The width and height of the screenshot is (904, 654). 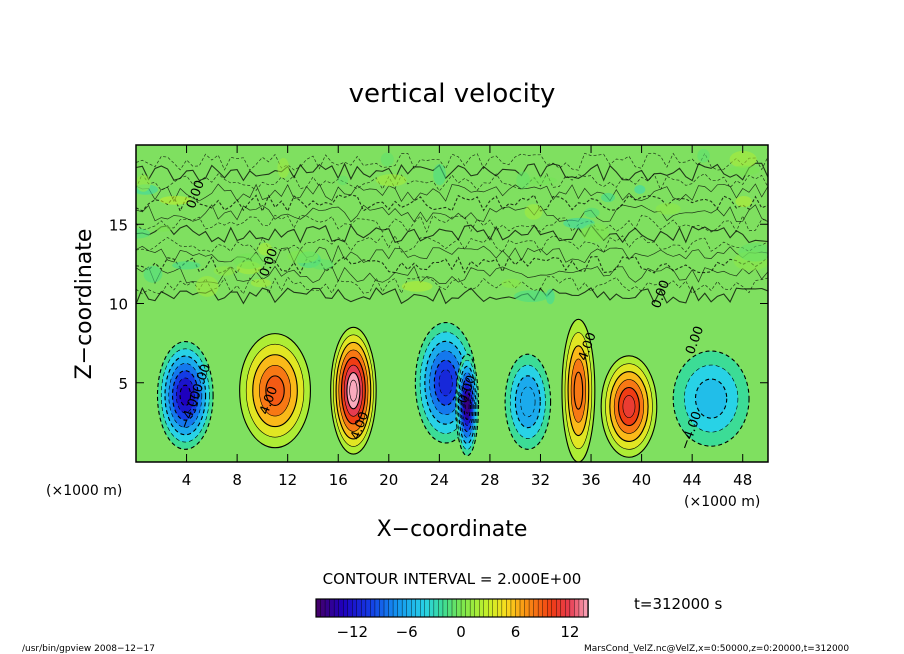 I want to click on colorbar-frame, so click(x=452, y=608).